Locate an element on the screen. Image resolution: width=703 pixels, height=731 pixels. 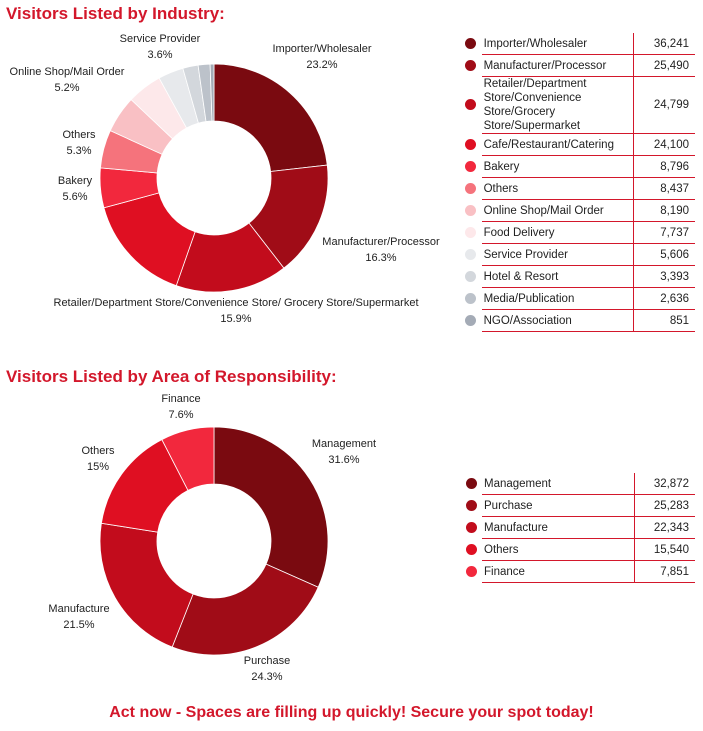
slice-label-management: Management 31.6% is located at coordinates (344, 452).